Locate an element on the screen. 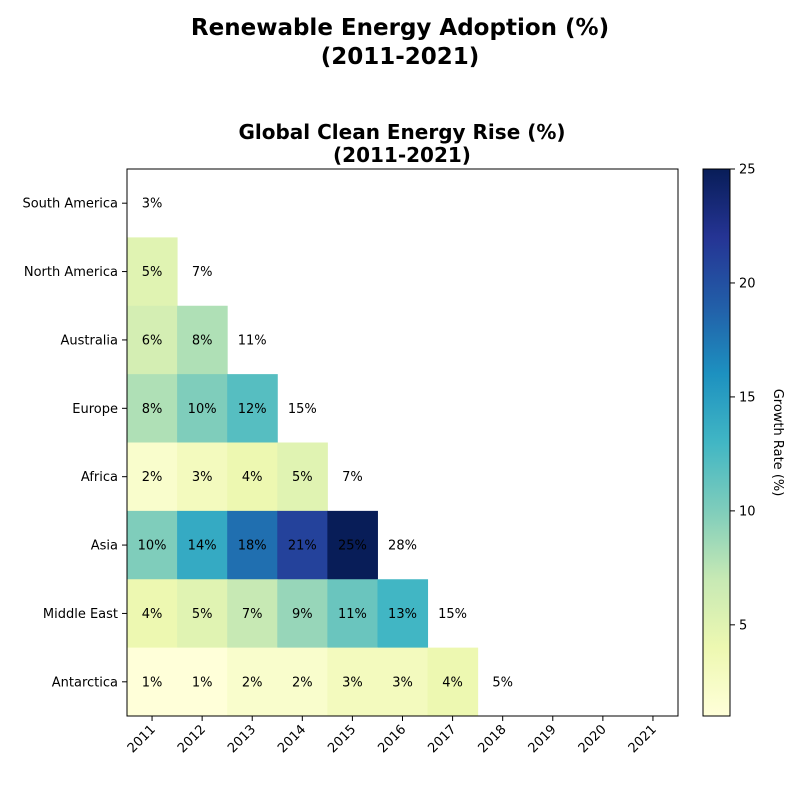 The height and width of the screenshot is (800, 800). figure-title-line2: (2011-2021) is located at coordinates (400, 57).